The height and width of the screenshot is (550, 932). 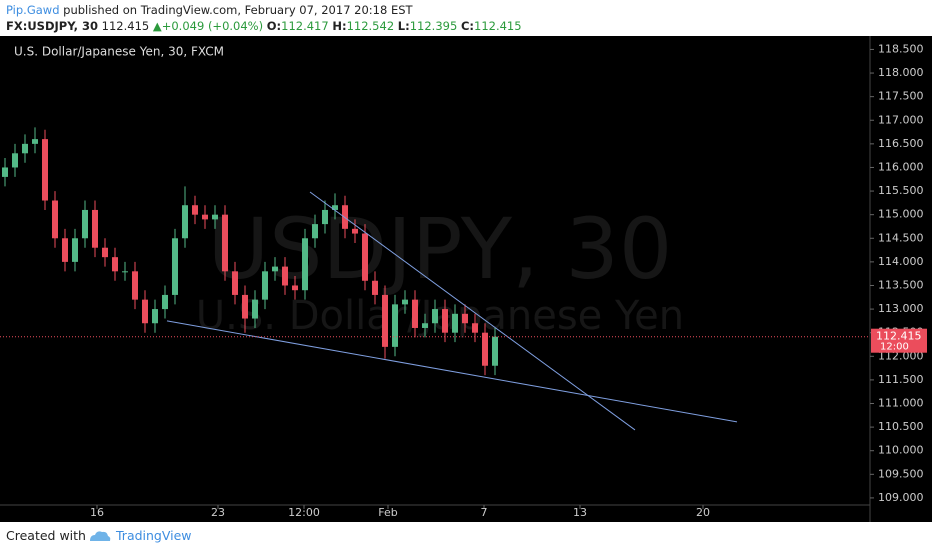 What do you see at coordinates (33, 10) in the screenshot?
I see `author: Pip.Gawd` at bounding box center [33, 10].